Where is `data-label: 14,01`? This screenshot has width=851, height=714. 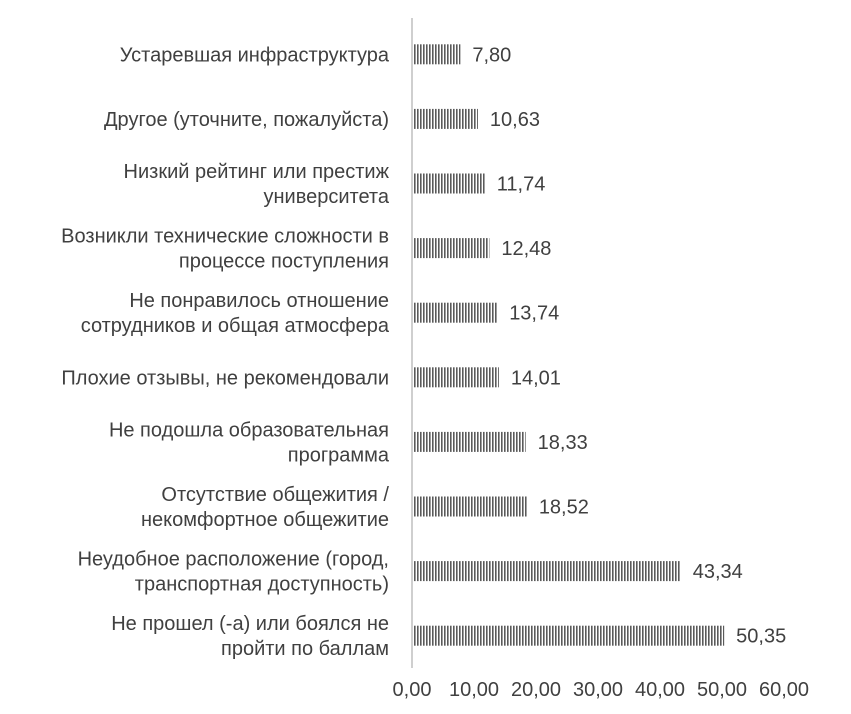
data-label: 14,01 is located at coordinates (536, 378).